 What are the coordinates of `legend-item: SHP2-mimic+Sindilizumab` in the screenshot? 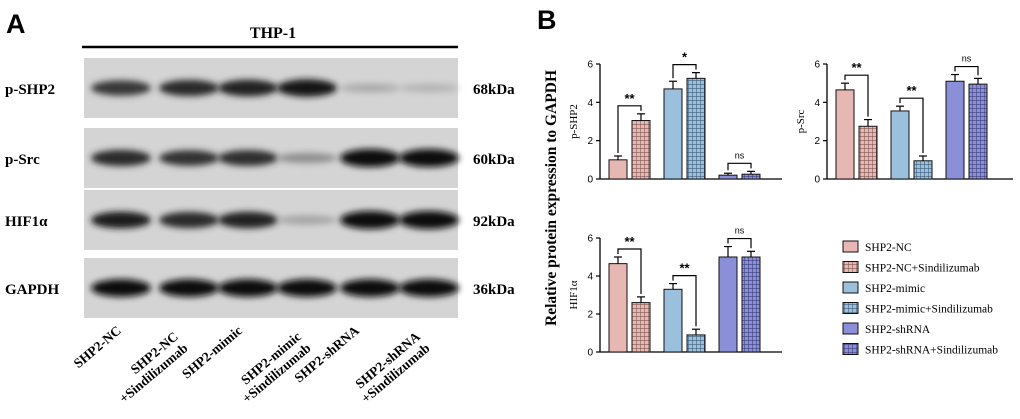 It's located at (917, 309).